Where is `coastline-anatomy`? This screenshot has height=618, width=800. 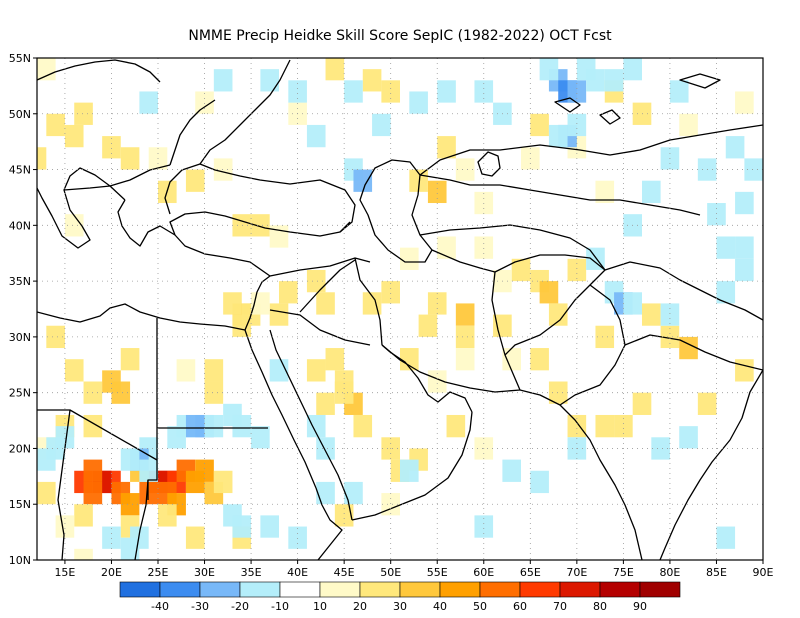 coastline-anatomy is located at coordinates (260, 244).